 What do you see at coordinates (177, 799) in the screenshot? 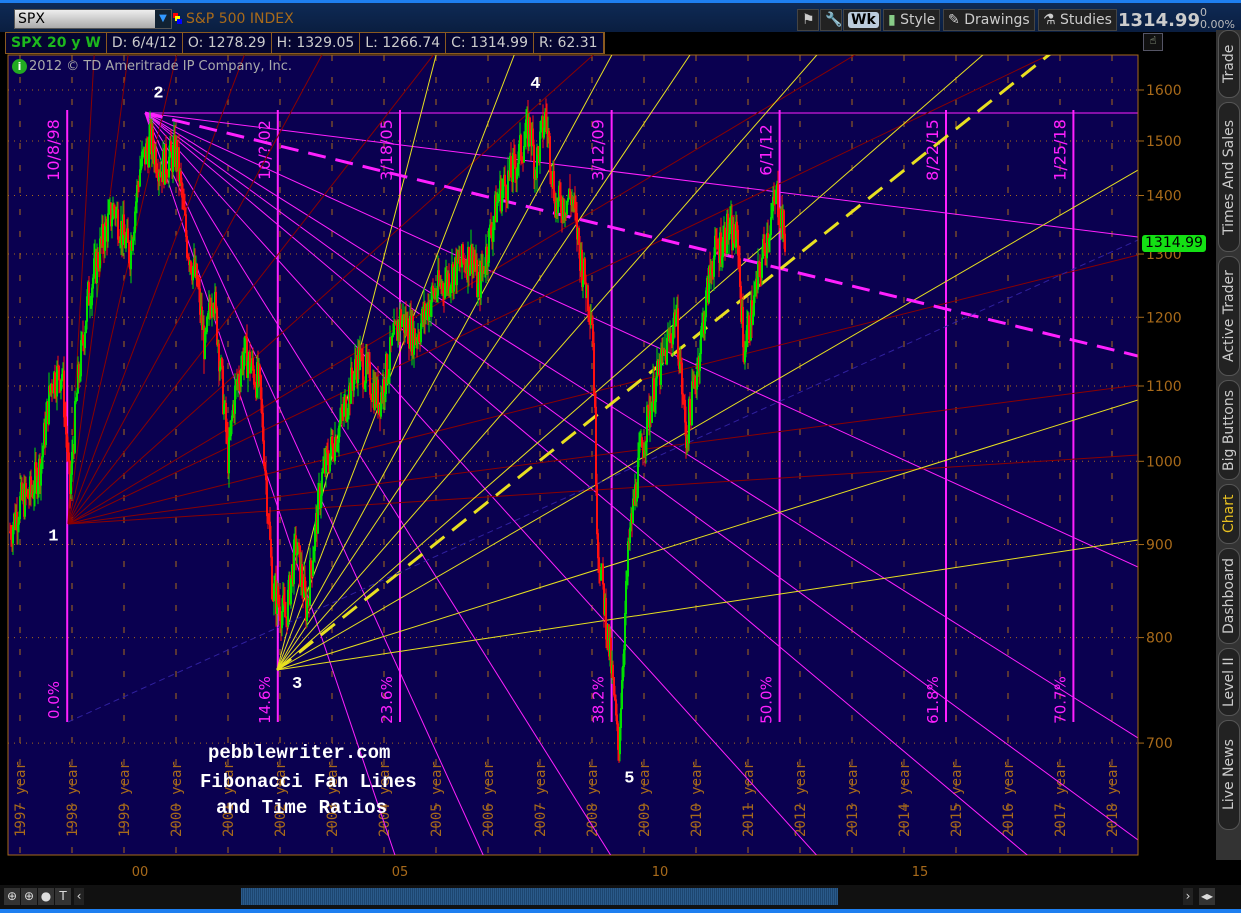
I see `year-label: 2000 year` at bounding box center [177, 799].